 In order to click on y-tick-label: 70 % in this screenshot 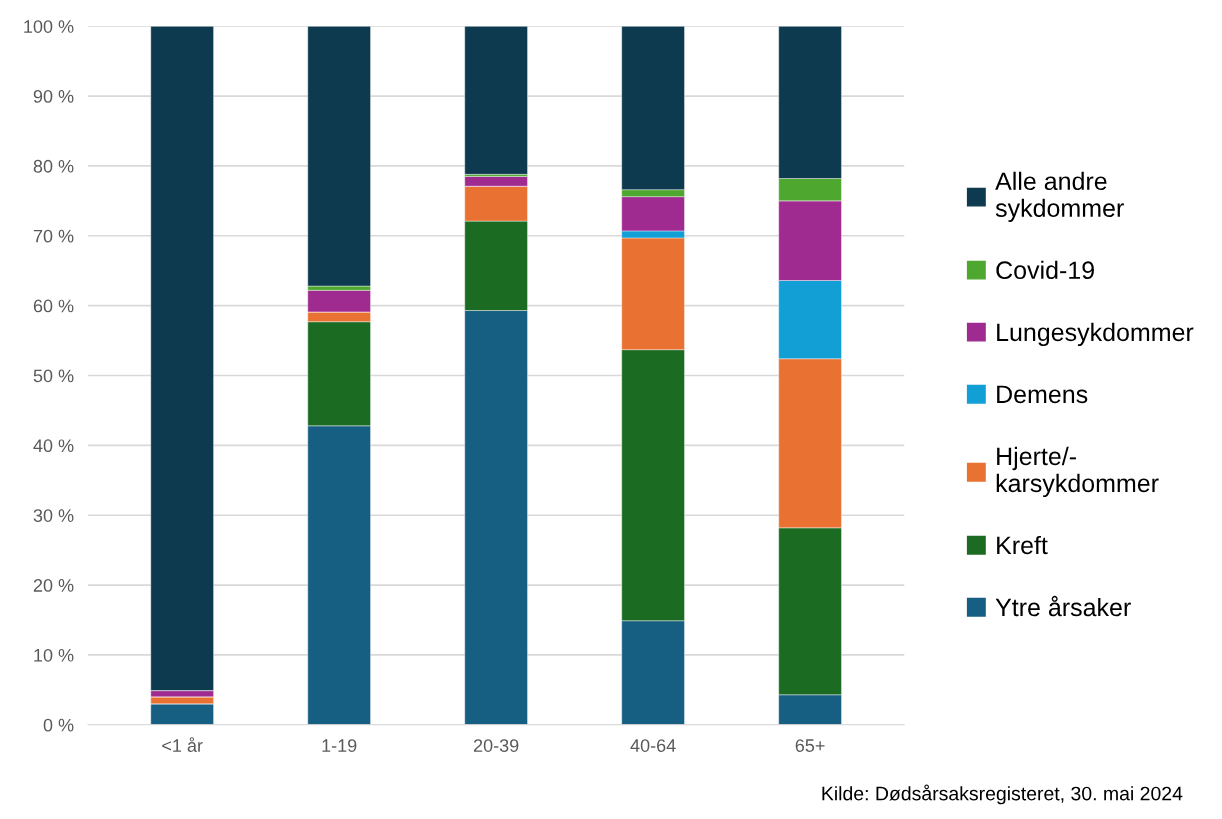, I will do `click(53, 236)`.